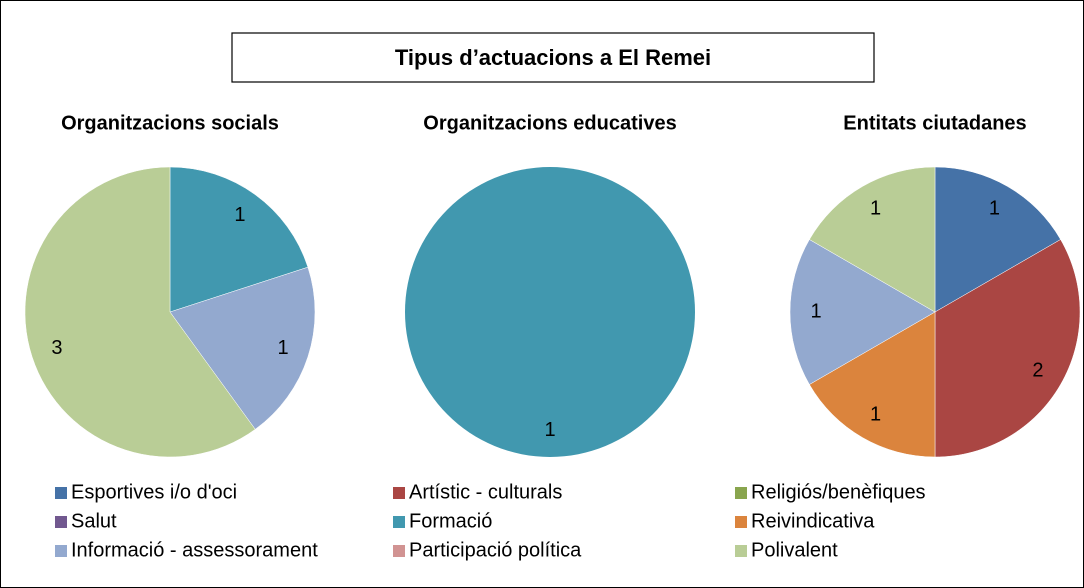 This screenshot has width=1084, height=588. Describe the element at coordinates (495, 550) in the screenshot. I see `legend-label: Participació política` at that location.